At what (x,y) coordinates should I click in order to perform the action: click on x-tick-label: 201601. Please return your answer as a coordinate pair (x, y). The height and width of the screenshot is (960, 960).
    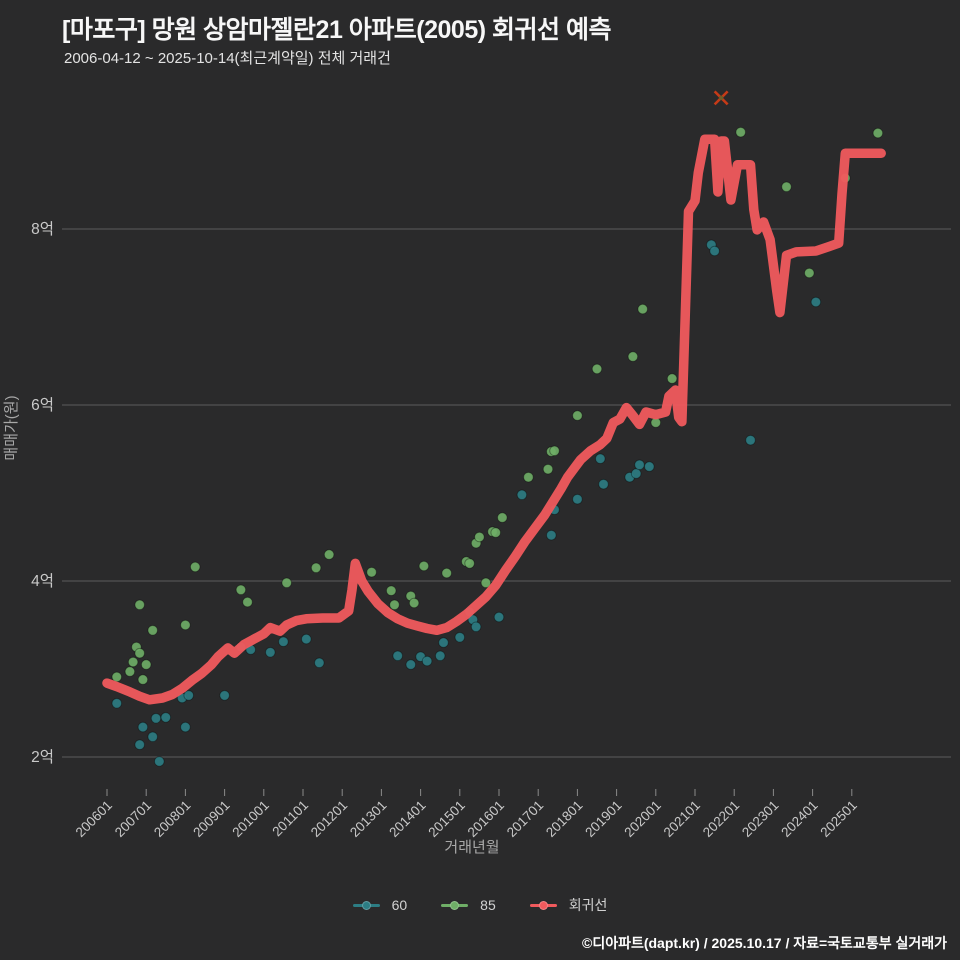
    Looking at the image, I should click on (486, 819).